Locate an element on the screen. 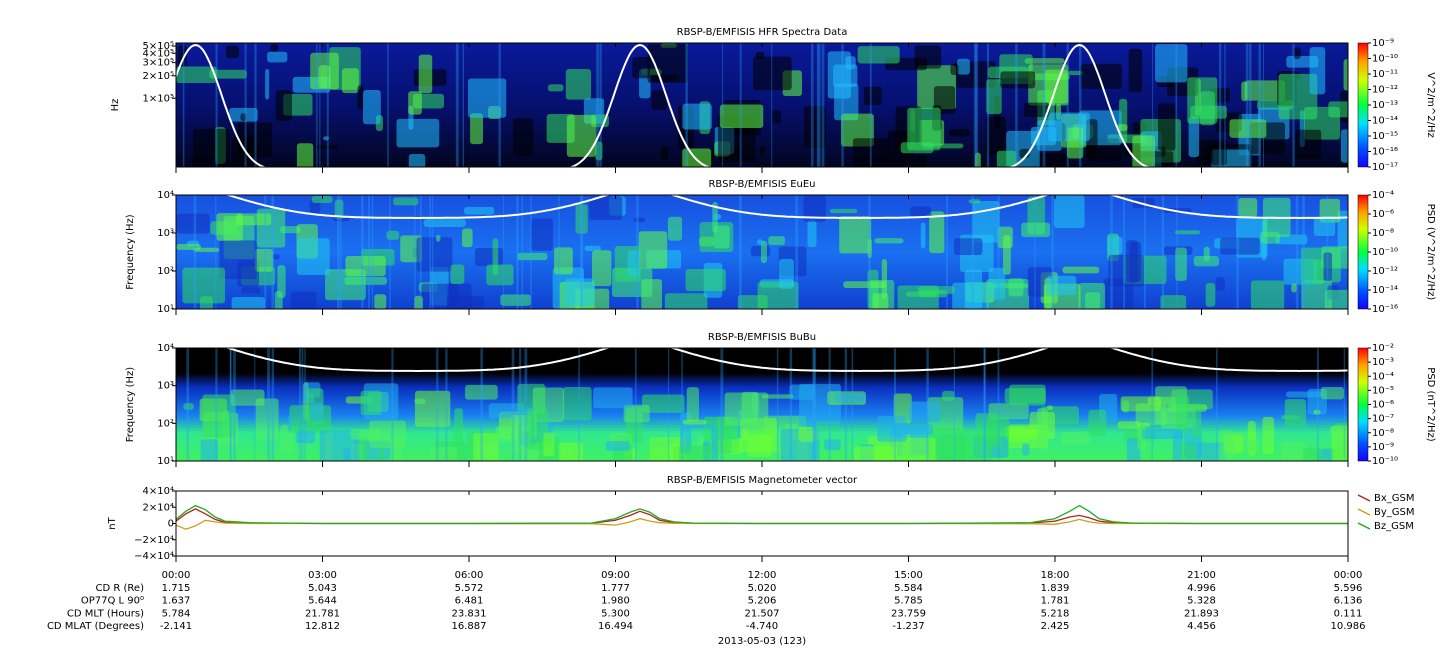  ephemeris-value: 12.812 is located at coordinates (322, 626).